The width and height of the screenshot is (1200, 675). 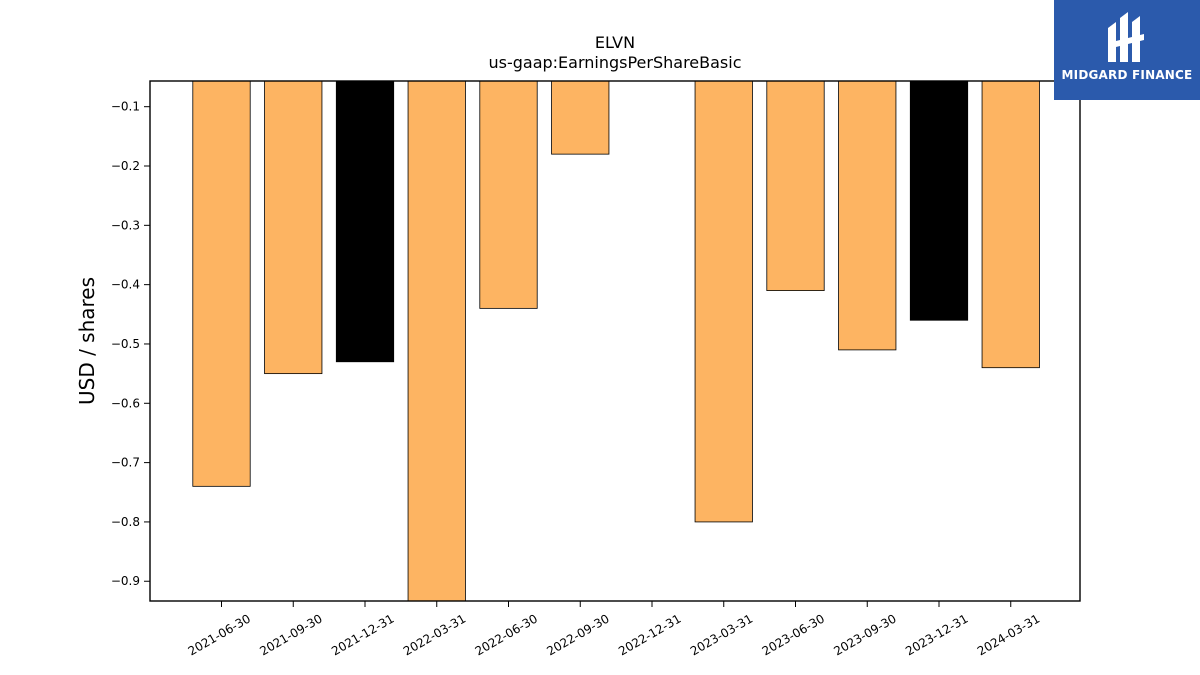 I want to click on midgard-finance-logo: MIDGARD FINANCE, so click(x=1127, y=50).